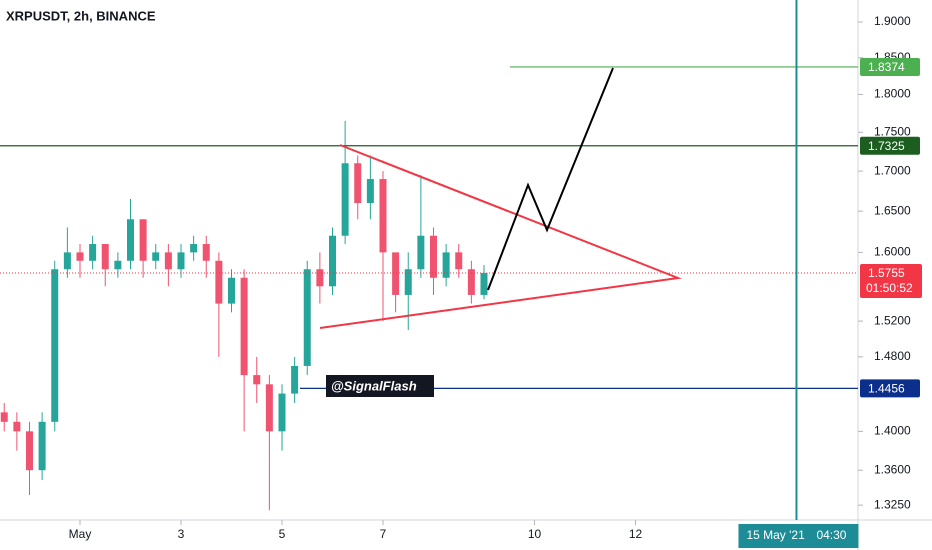  I want to click on y-tick-label: 1.3600, so click(892, 469).